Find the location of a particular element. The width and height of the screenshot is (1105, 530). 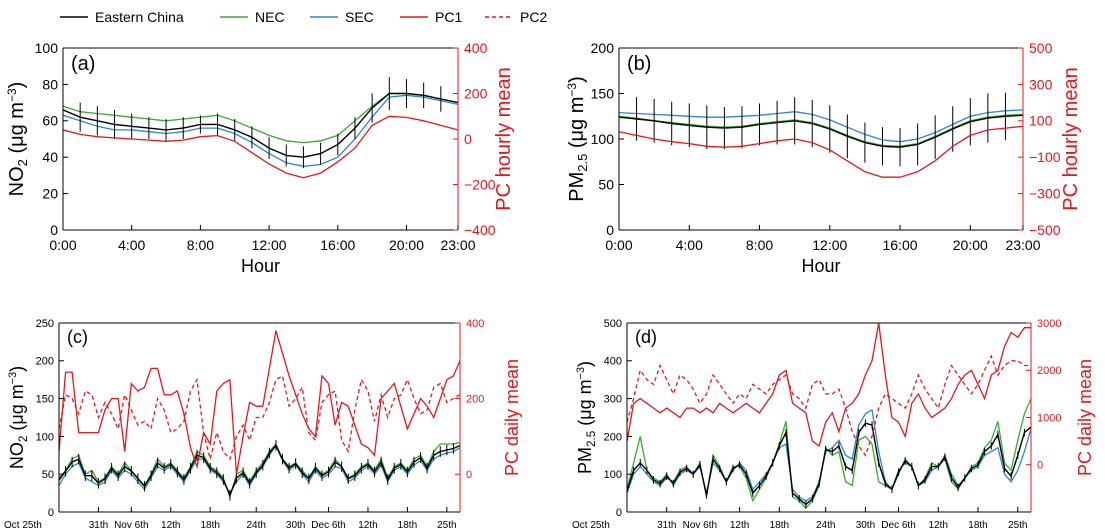

legend-label-pc1: PC1 is located at coordinates (448, 17).